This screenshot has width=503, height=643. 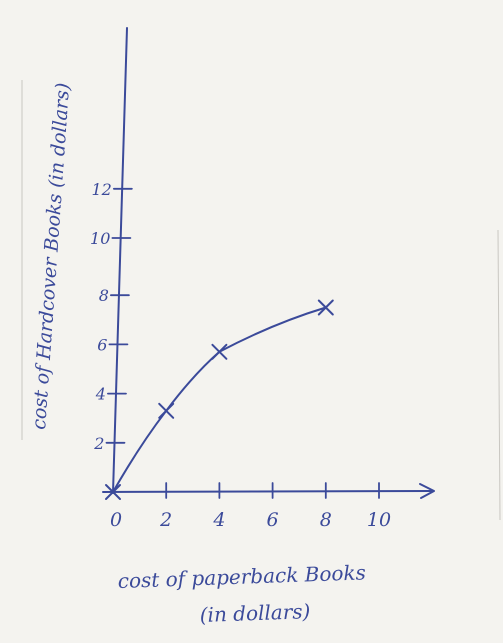 I want to click on y-axis-ticks: 2 4 6 8 10 12, so click(x=111, y=316).